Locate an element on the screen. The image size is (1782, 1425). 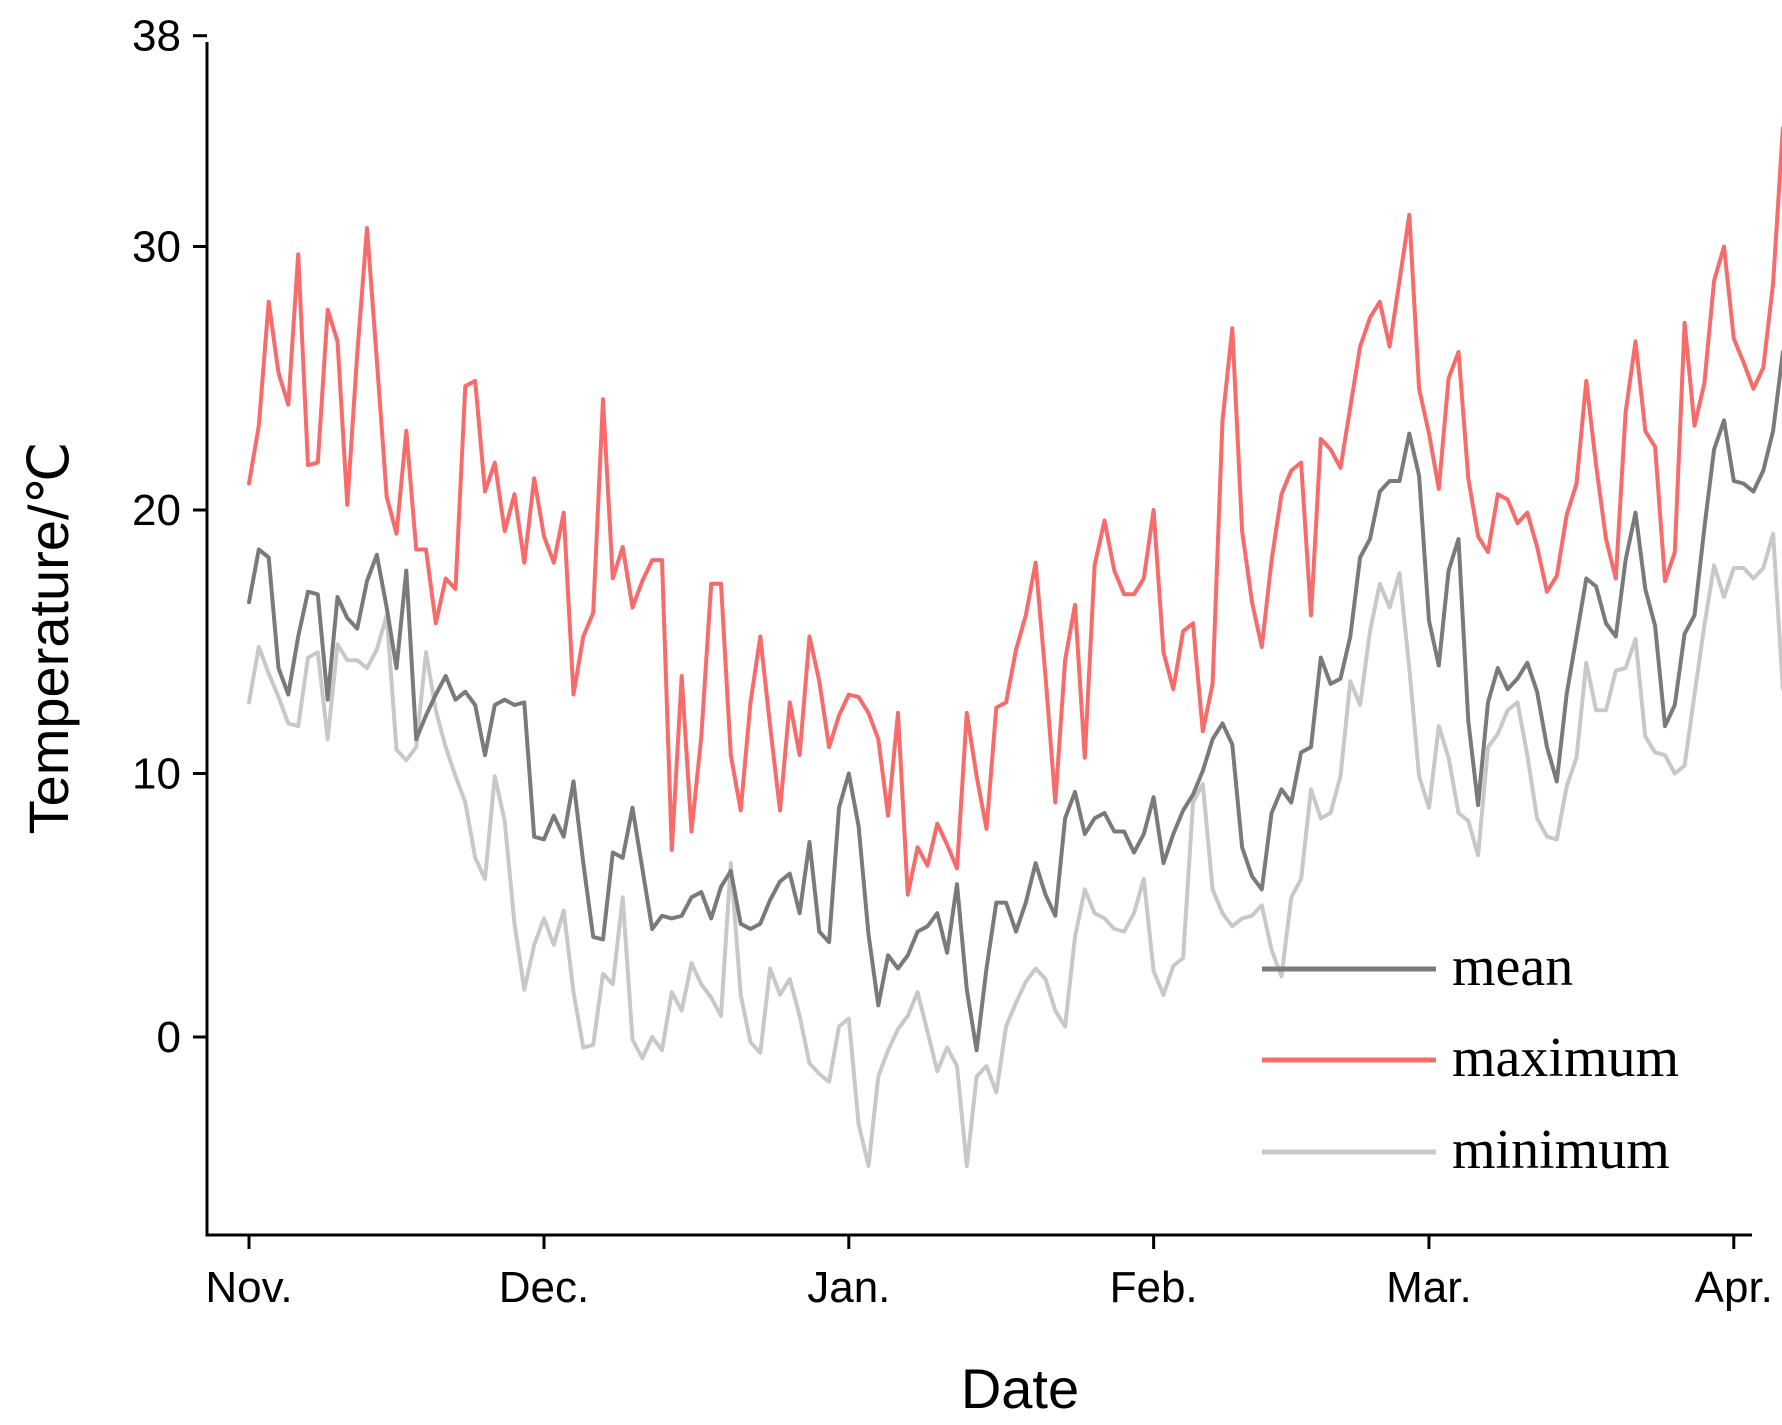
x-tick-label: Dec. is located at coordinates (544, 1287).